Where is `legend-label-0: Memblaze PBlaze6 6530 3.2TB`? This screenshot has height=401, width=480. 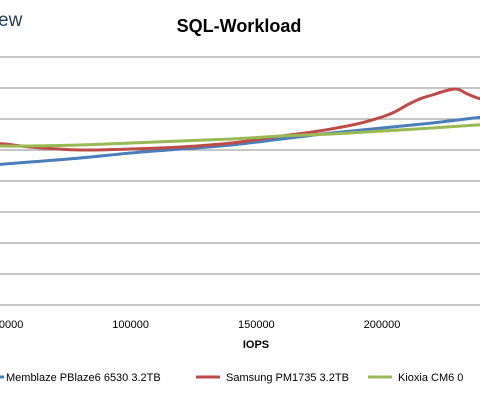
legend-label-0: Memblaze PBlaze6 6530 3.2TB is located at coordinates (83, 378).